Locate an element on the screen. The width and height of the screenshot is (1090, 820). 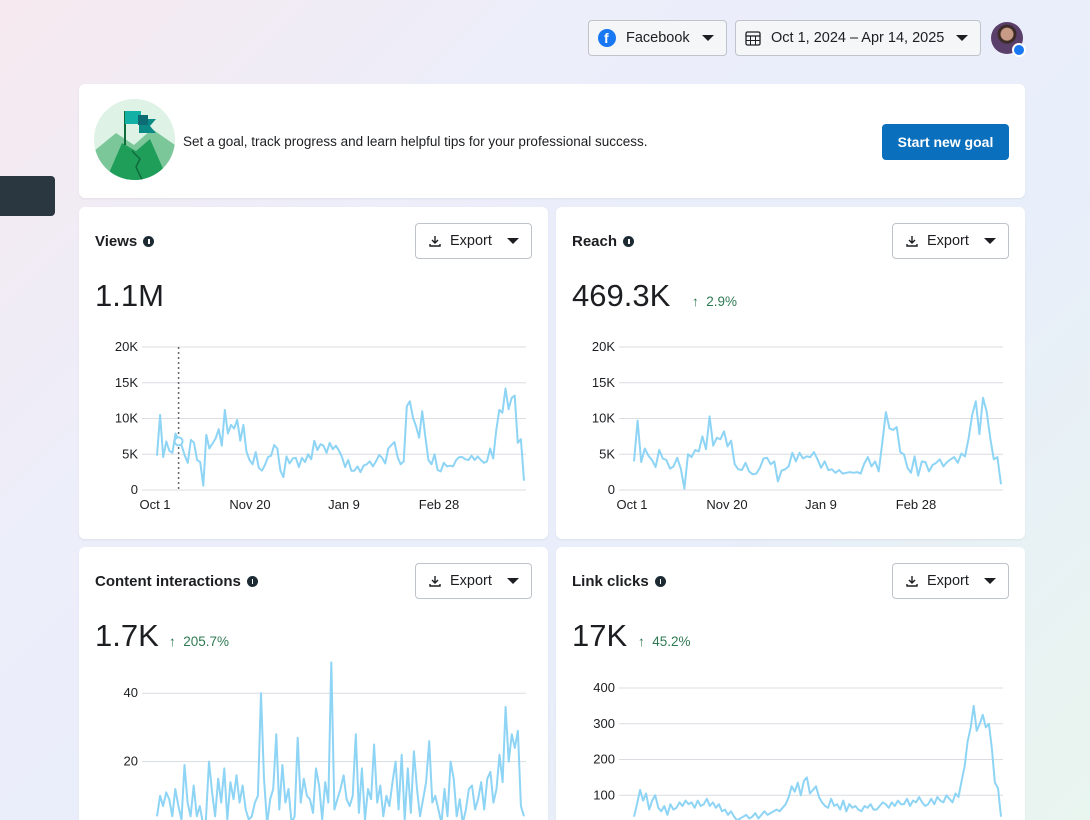
change-value: 45.2% is located at coordinates (671, 641).